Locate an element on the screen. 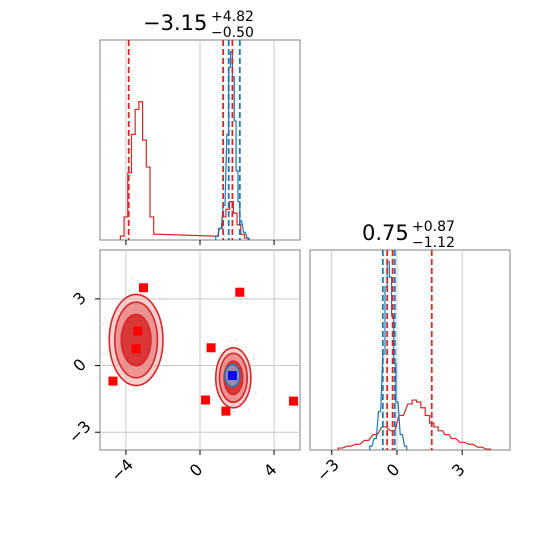  y-tick-label: −3 is located at coordinates (80, 432).